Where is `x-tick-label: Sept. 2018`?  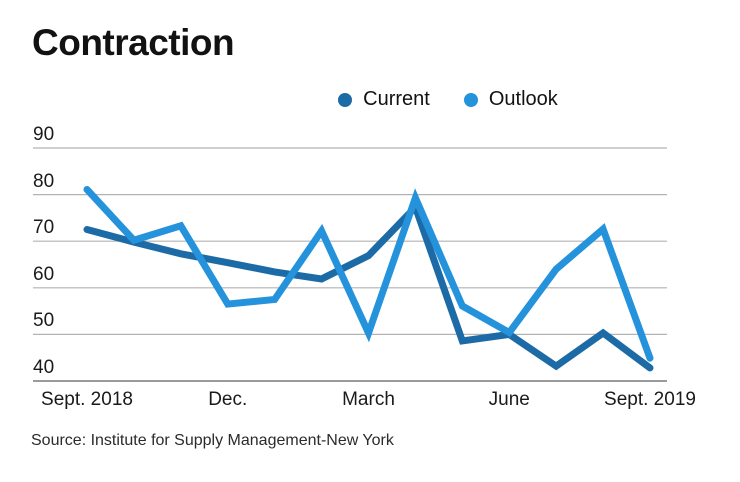
x-tick-label: Sept. 2018 is located at coordinates (87, 399).